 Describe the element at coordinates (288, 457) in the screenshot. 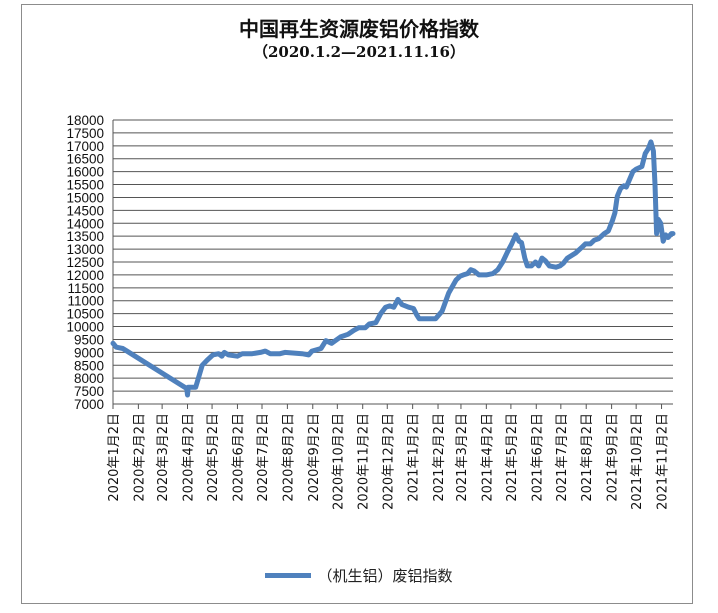

I see `x-tick-label: 2020年8月2日` at that location.